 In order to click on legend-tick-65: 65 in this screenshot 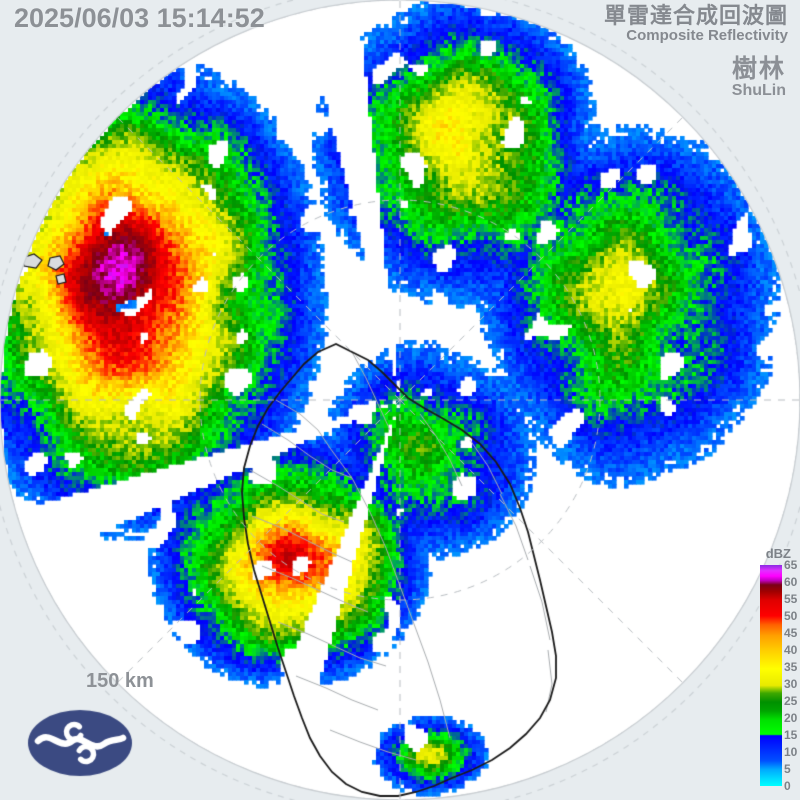, I will do `click(791, 565)`.